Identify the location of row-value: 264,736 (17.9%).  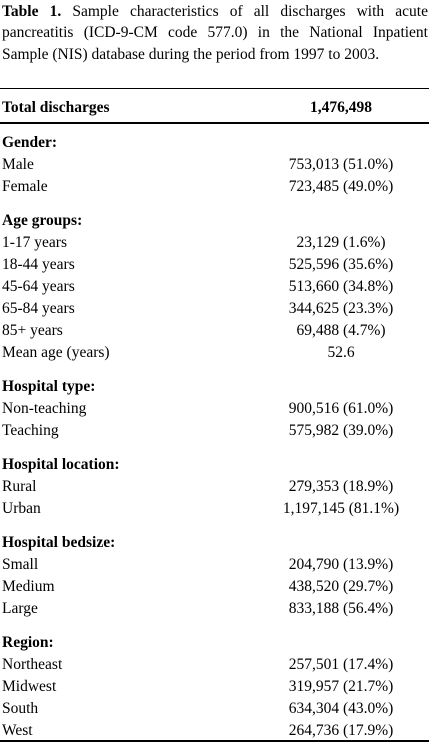
(341, 730).